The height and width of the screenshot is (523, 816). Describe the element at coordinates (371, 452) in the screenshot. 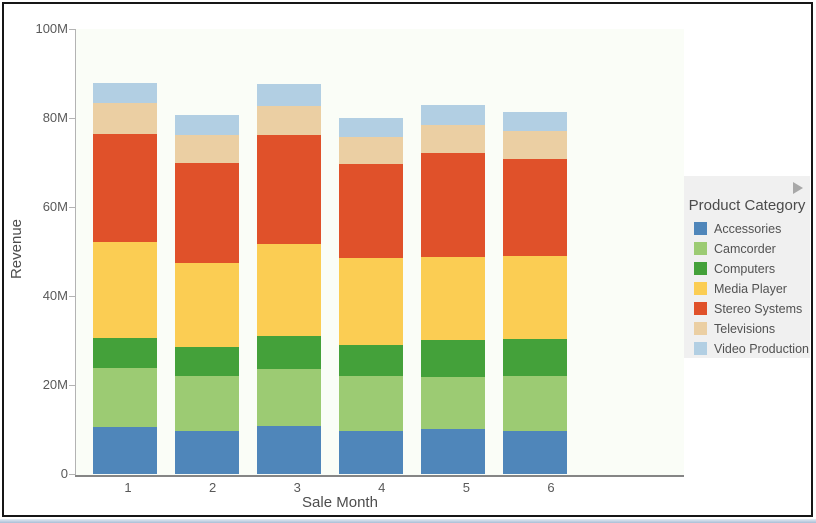

I see `bar-segment-month4-accessories` at that location.